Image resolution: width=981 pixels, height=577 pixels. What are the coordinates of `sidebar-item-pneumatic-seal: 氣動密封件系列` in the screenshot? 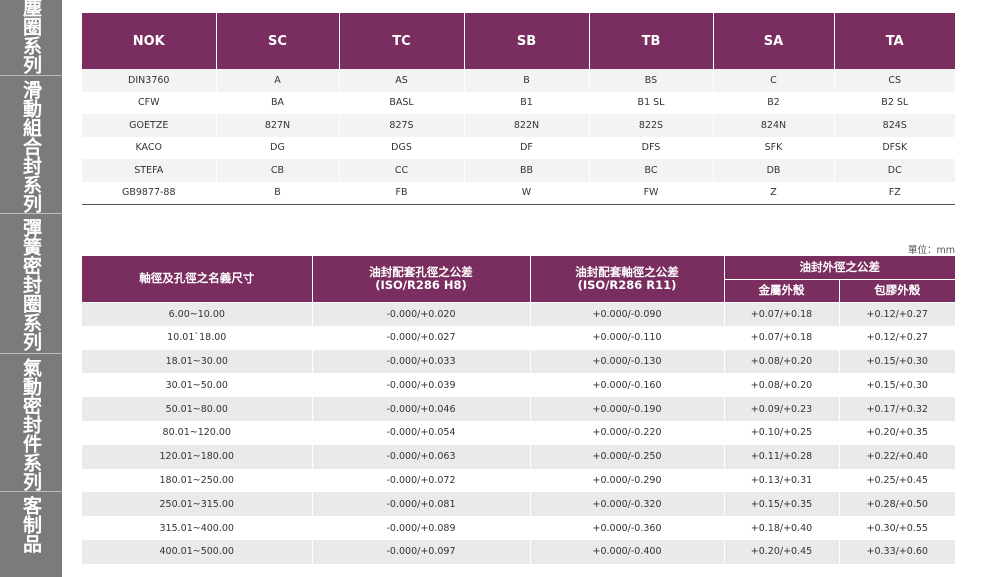 It's located at (31, 423).